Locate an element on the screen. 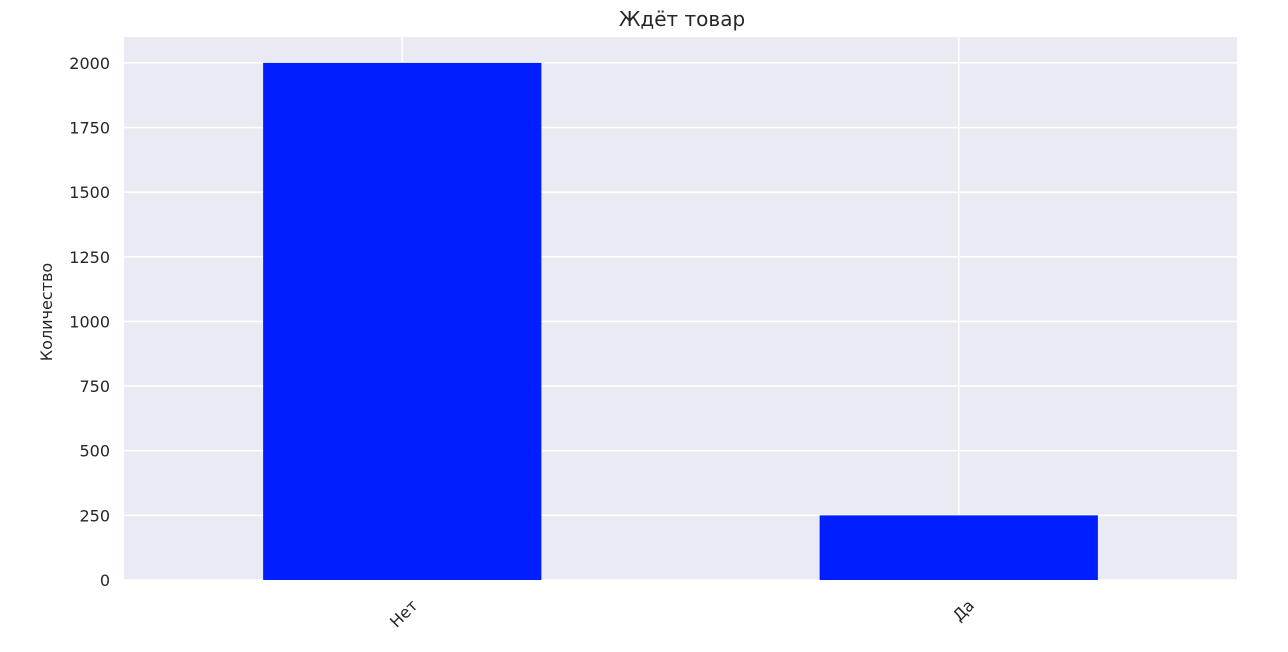 The image size is (1288, 652). y-tick-label: 500 is located at coordinates (94, 451).